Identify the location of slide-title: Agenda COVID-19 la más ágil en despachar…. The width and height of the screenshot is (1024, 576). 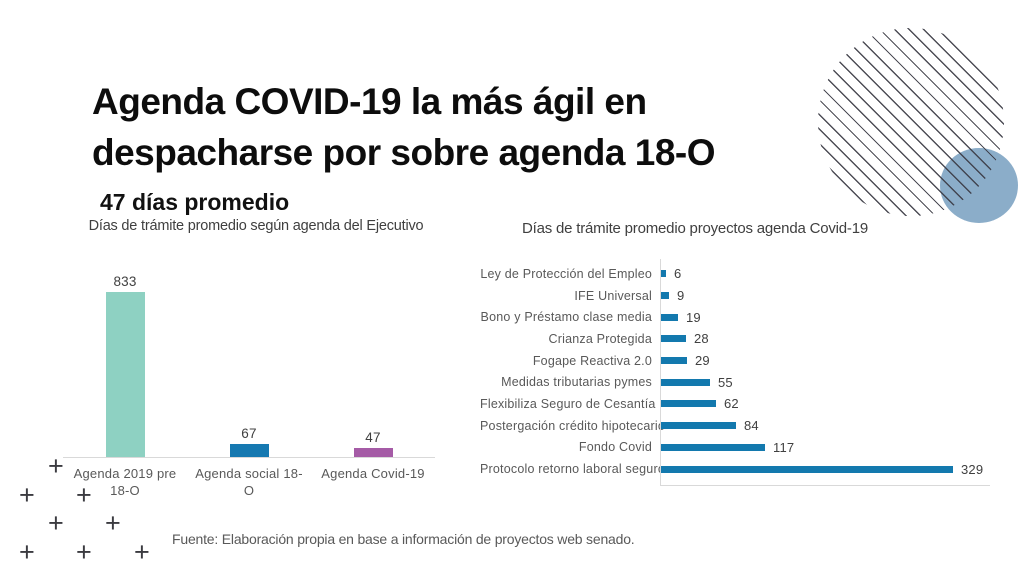
(404, 127).